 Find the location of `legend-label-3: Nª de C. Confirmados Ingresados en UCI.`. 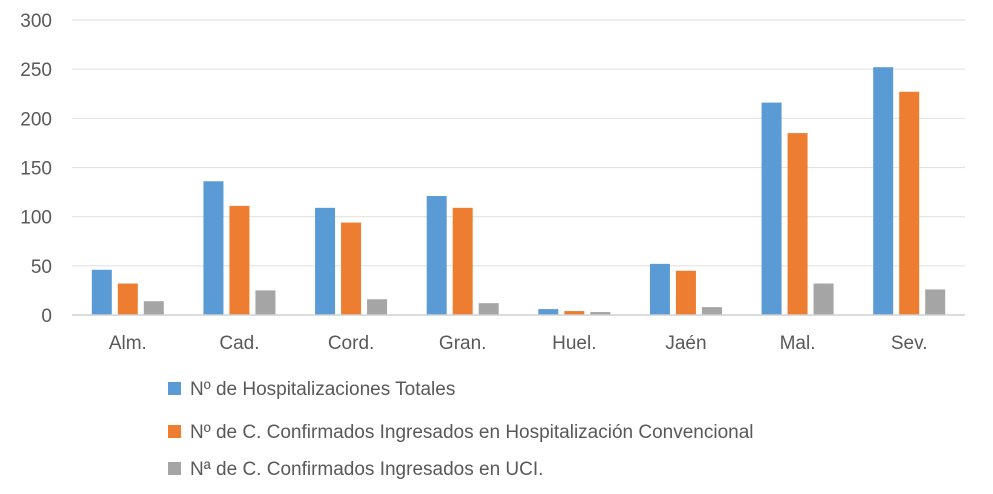

legend-label-3: Nª de C. Confirmados Ingresados en UCI. is located at coordinates (366, 469).